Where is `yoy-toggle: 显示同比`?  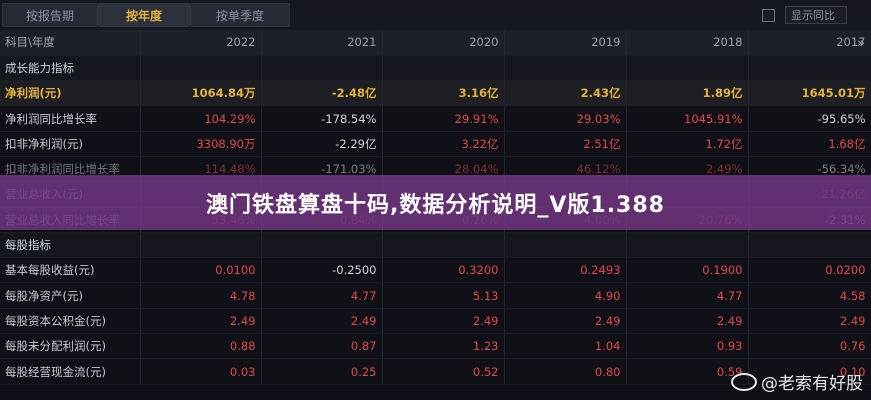 yoy-toggle: 显示同比 is located at coordinates (804, 15).